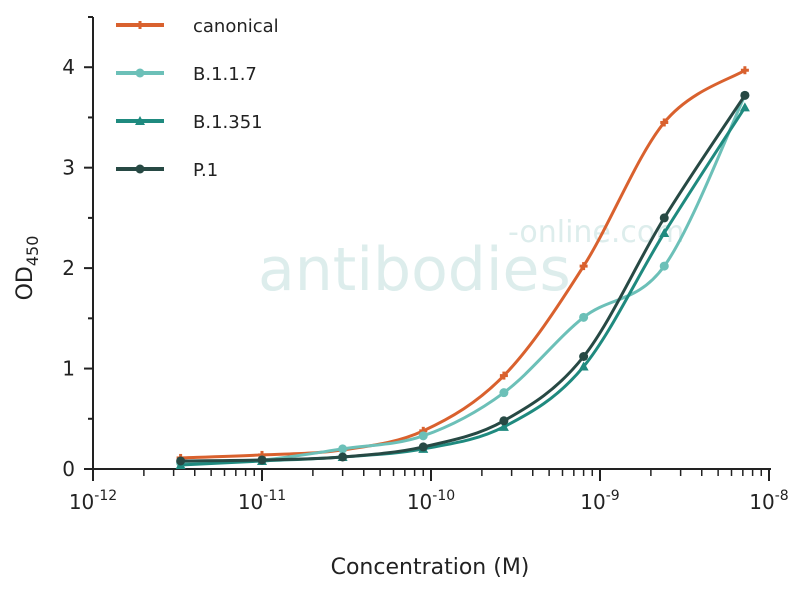 The image size is (800, 600). What do you see at coordinates (431, 501) in the screenshot?
I see `x-tick-label: 10⁻¹⁰` at bounding box center [431, 501].